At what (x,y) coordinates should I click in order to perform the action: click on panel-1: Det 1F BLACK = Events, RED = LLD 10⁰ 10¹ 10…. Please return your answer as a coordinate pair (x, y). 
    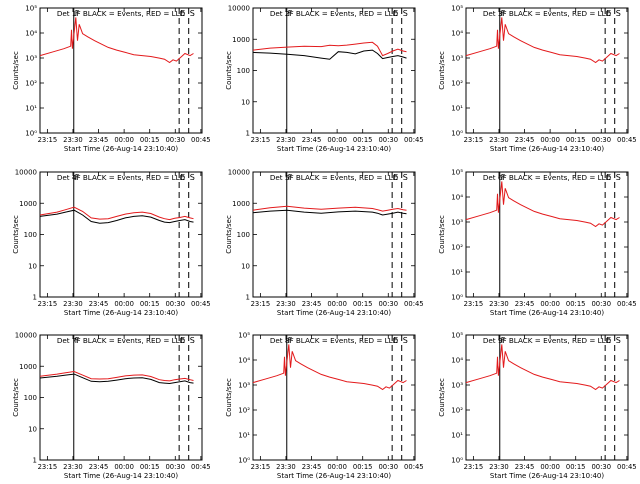
    Looking at the image, I should click on (111, 79).